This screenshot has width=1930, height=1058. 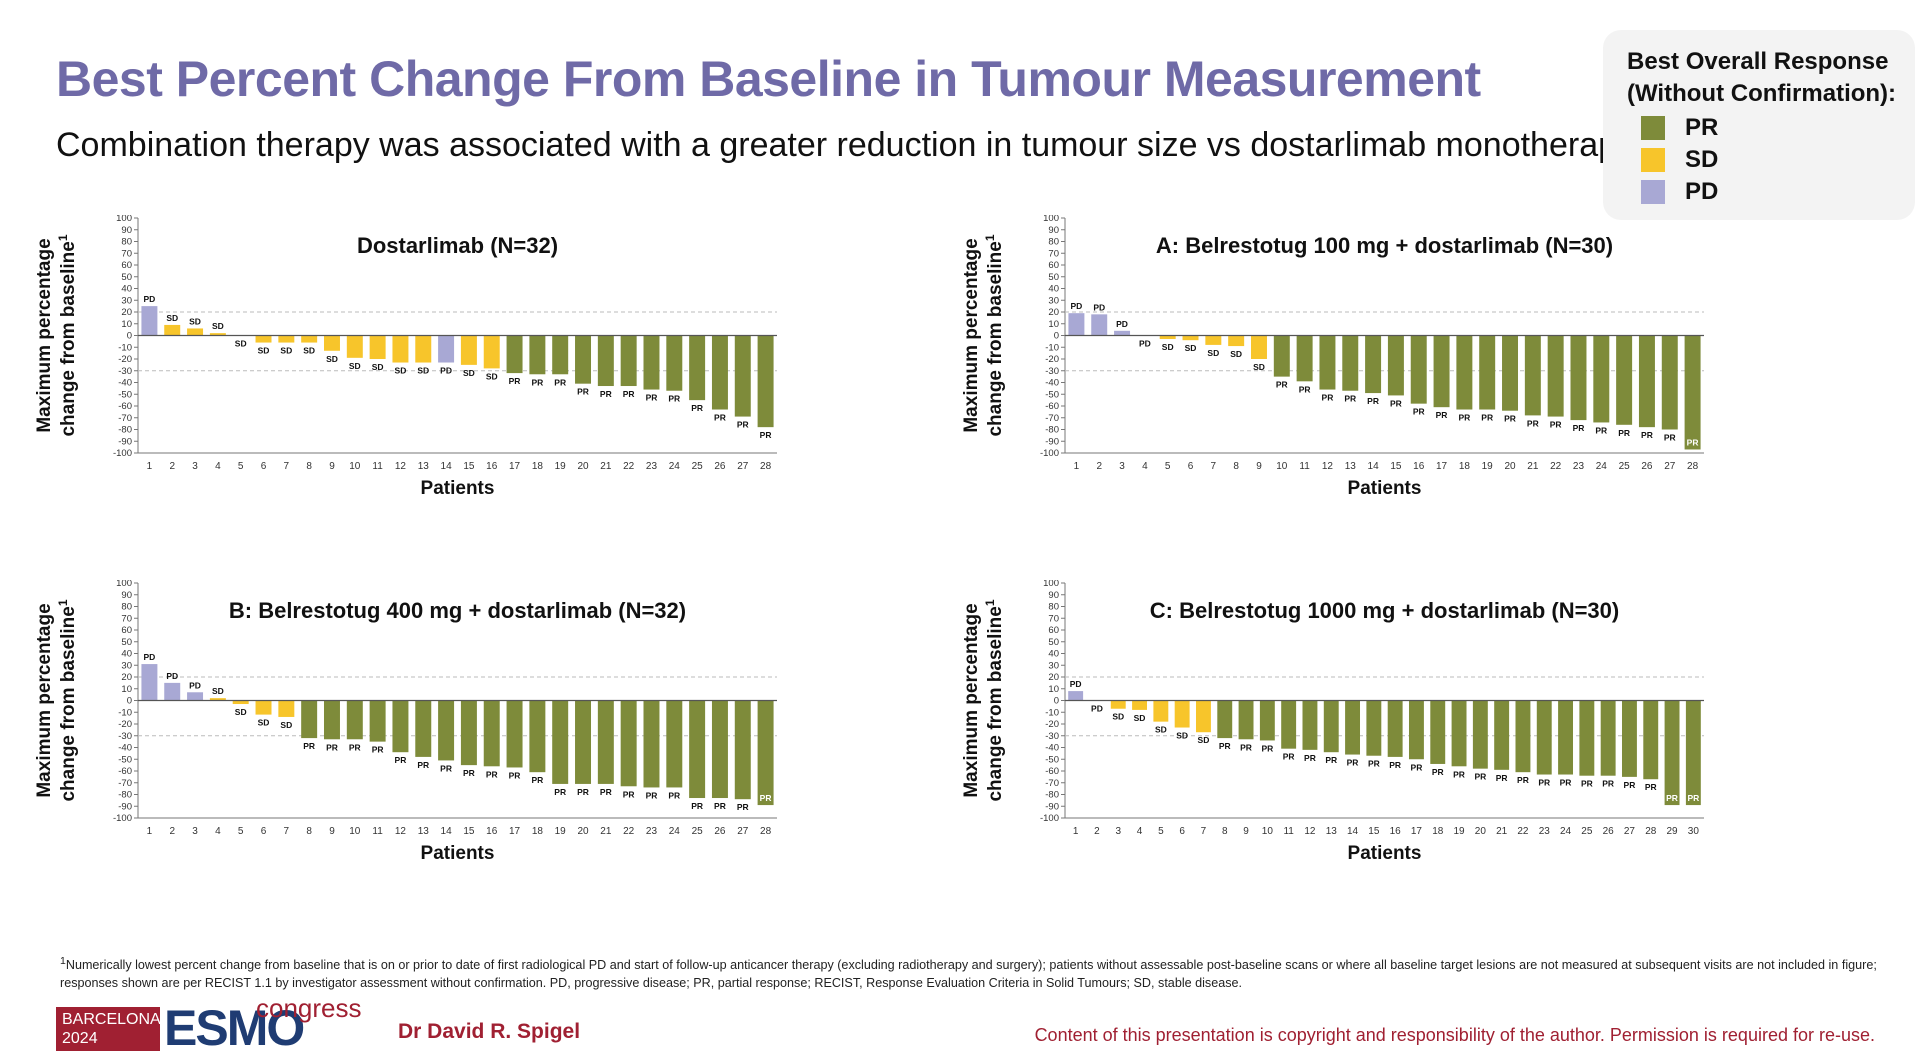 I want to click on y-tick-label: -100, so click(x=1049, y=453).